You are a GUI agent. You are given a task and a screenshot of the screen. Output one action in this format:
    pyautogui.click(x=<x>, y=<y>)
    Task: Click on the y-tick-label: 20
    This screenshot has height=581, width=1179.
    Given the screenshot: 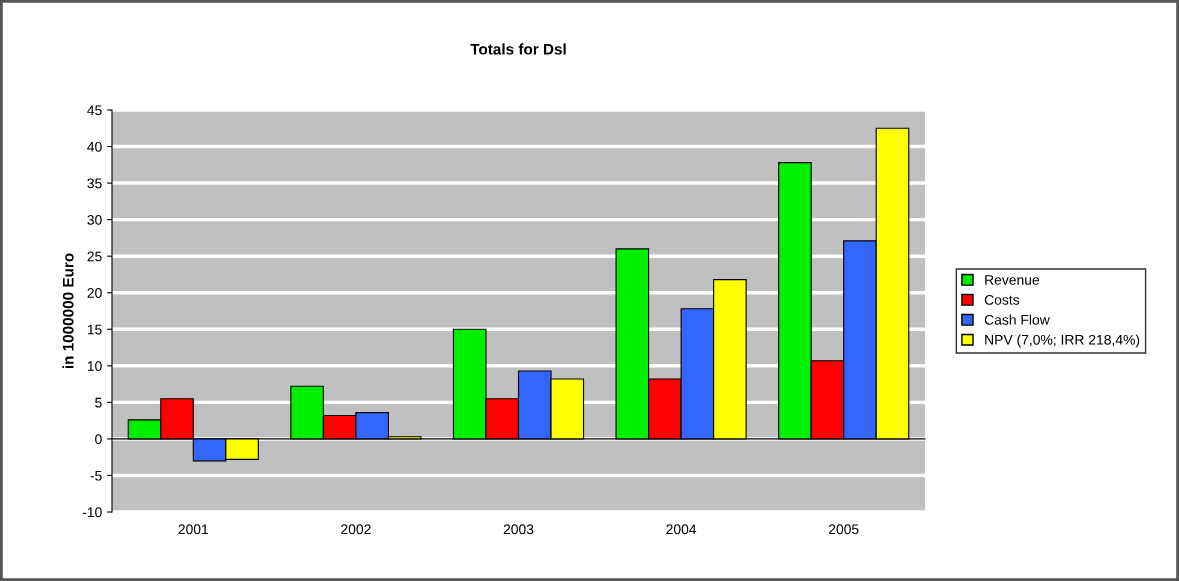 What is the action you would take?
    pyautogui.click(x=94, y=293)
    